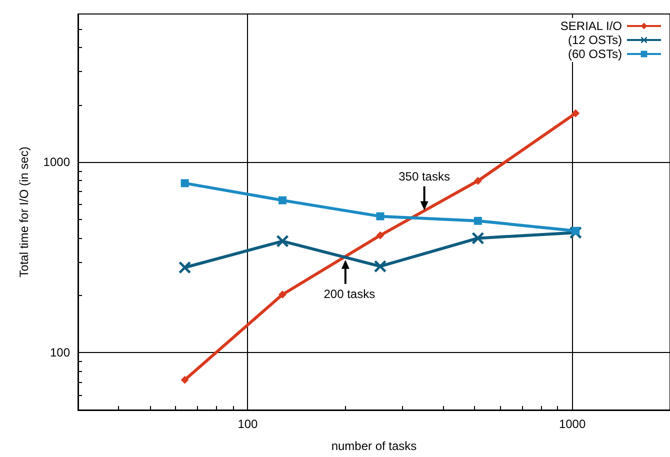 This screenshot has height=457, width=670. I want to click on annotation: 200 tasks, so click(350, 293).